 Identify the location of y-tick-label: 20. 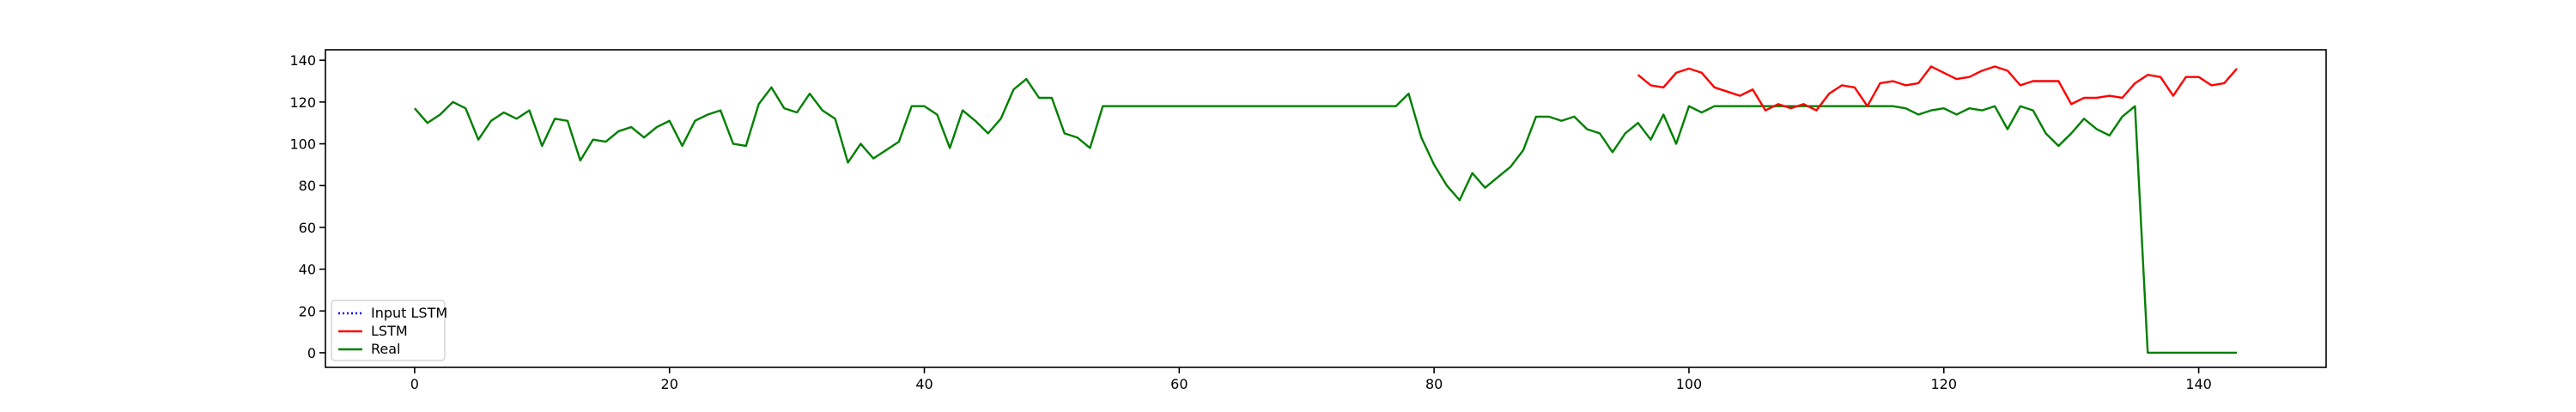
(307, 311).